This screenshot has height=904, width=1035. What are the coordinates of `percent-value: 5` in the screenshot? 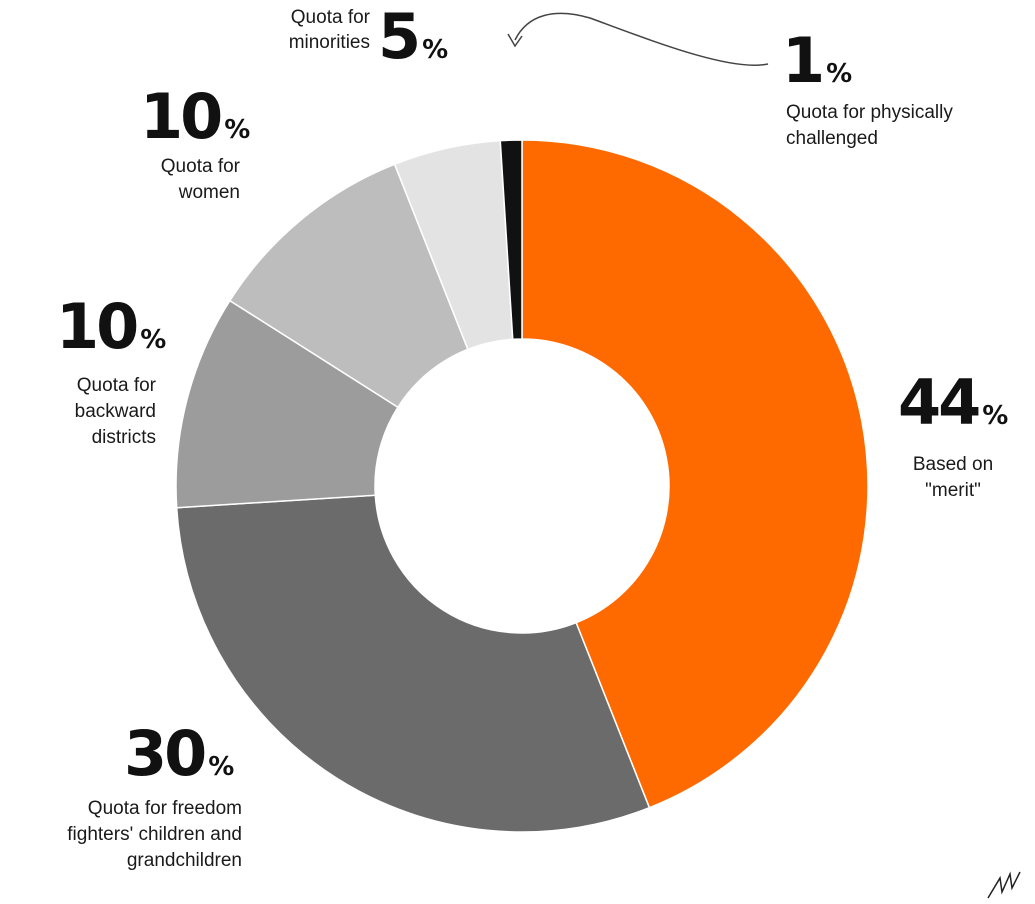 It's located at (399, 36).